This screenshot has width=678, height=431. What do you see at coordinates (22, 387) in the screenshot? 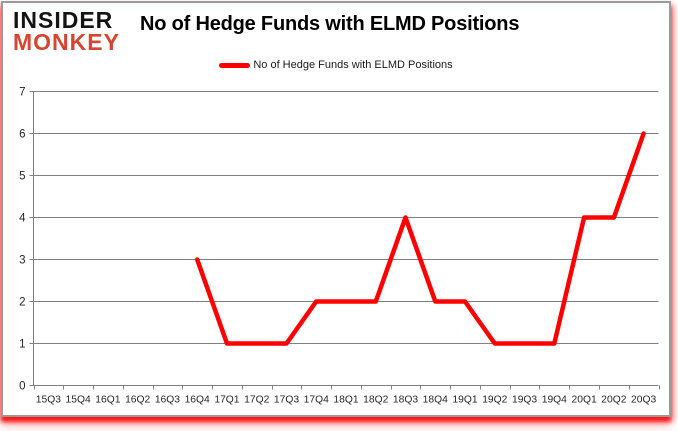
I see `svg-text: 0` at bounding box center [22, 387].